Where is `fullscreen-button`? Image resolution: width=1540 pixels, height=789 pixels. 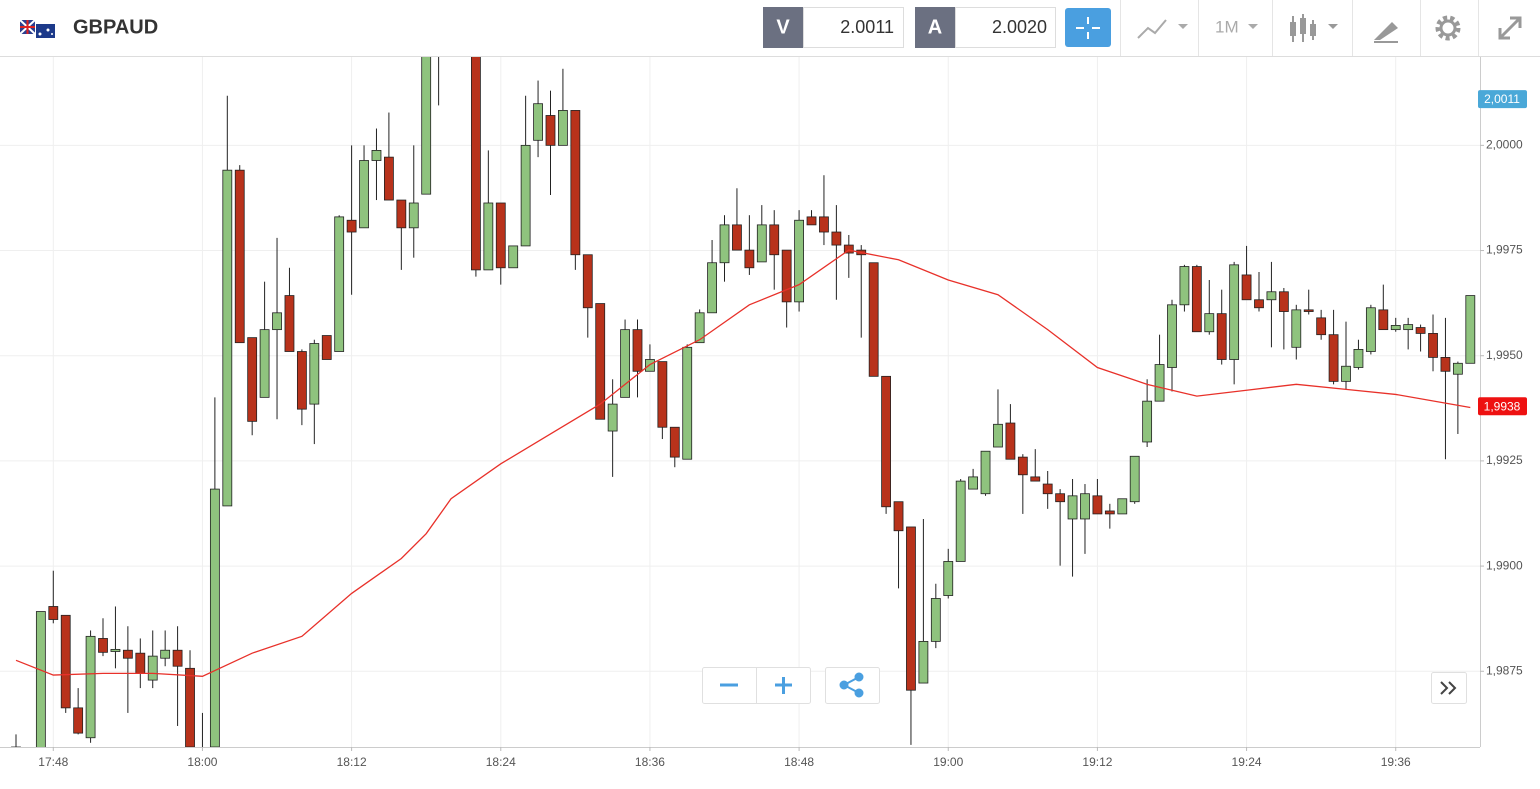
fullscreen-button is located at coordinates (1510, 28).